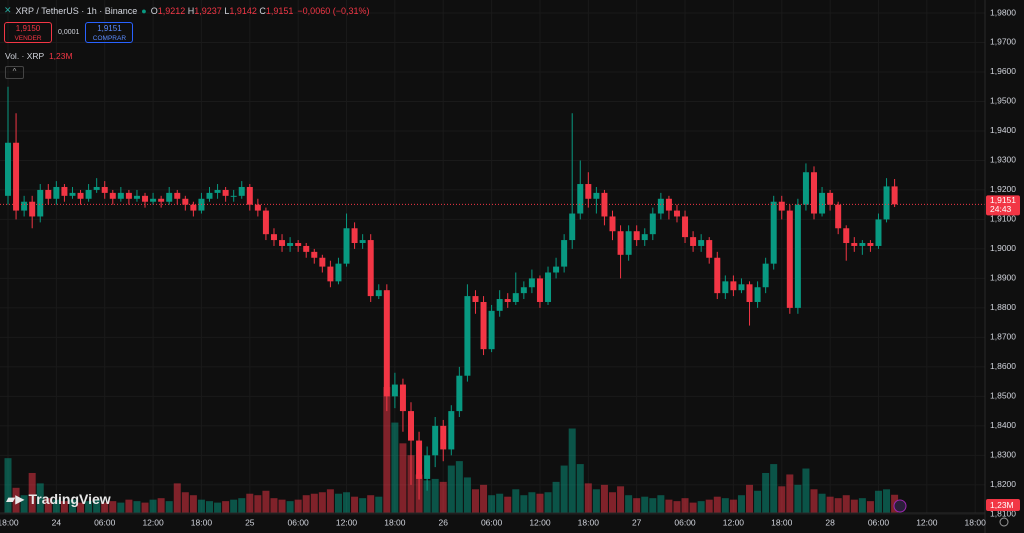  Describe the element at coordinates (1003, 505) in the screenshot. I see `volume-tag` at that location.